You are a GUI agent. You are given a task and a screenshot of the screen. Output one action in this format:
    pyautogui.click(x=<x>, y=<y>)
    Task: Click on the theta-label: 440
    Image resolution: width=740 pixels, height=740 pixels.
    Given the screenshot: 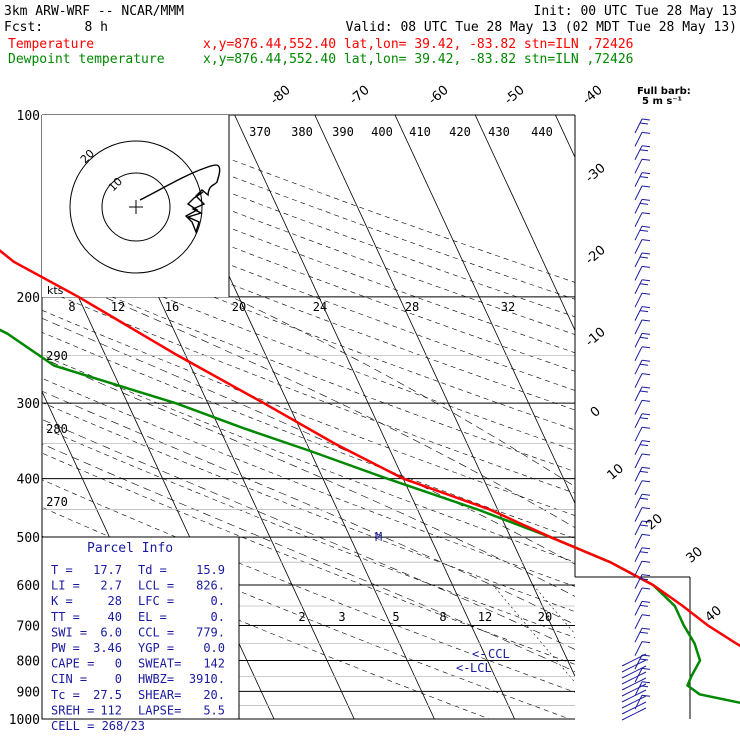 What is the action you would take?
    pyautogui.click(x=542, y=132)
    